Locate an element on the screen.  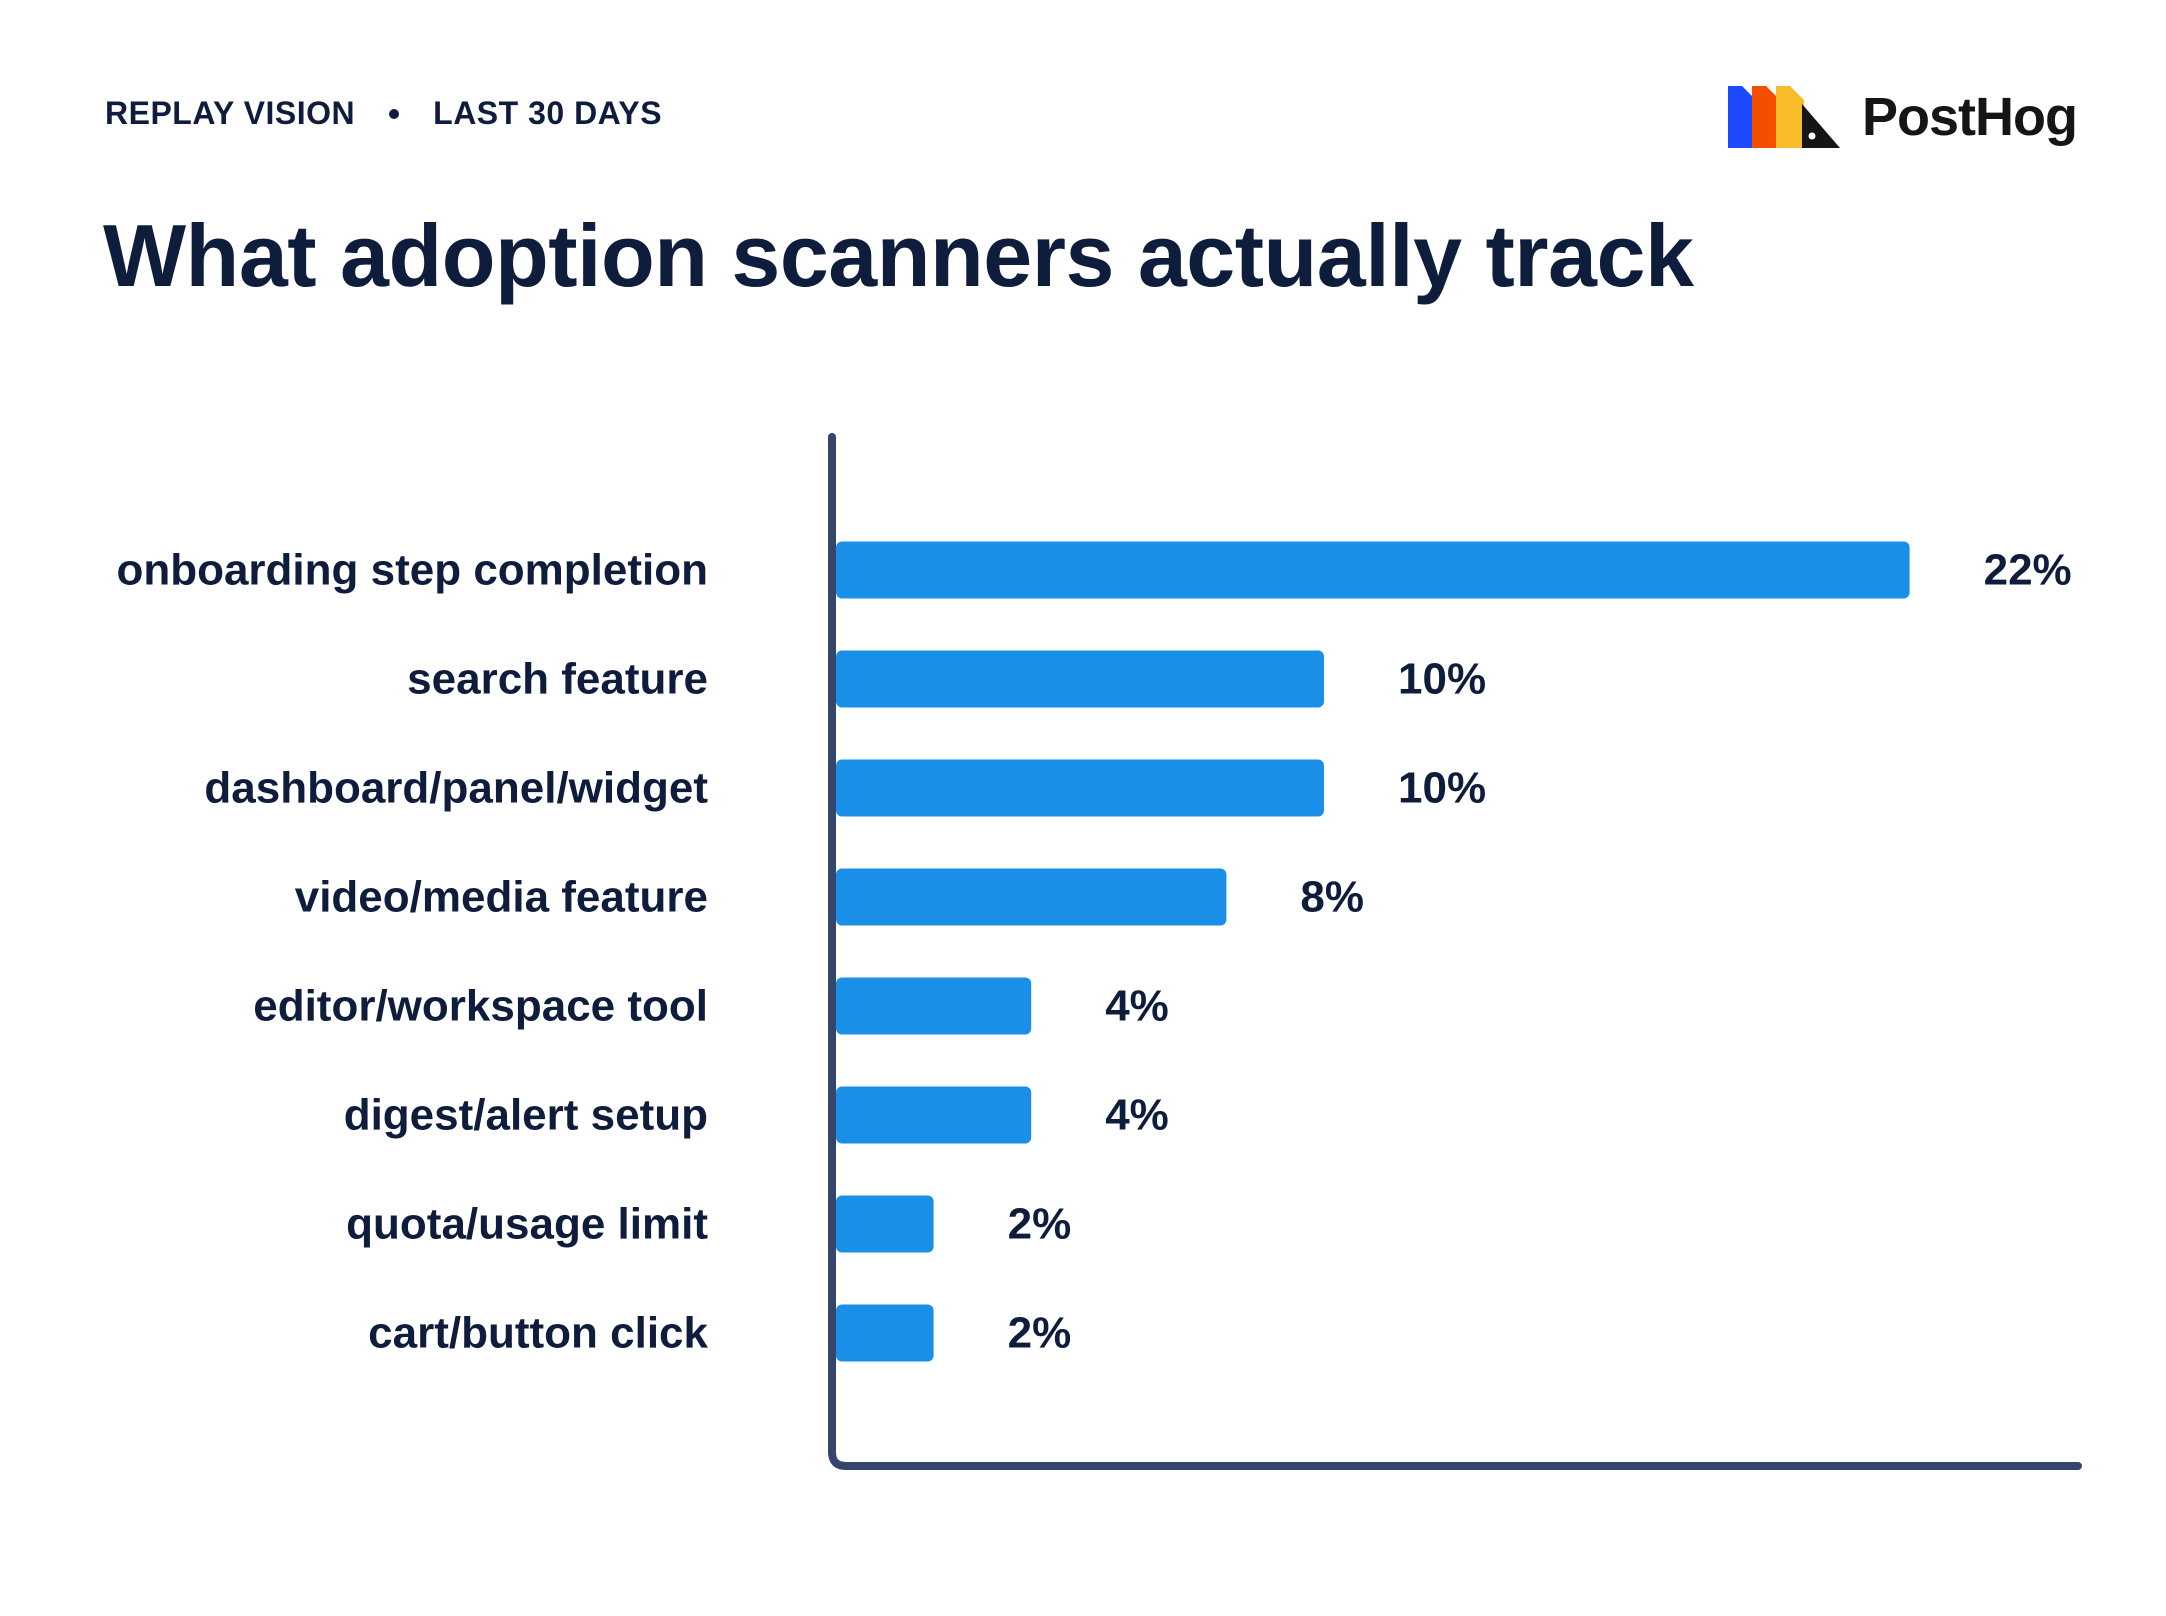
chart-title: What adoption scanners actually track is located at coordinates (898, 255).